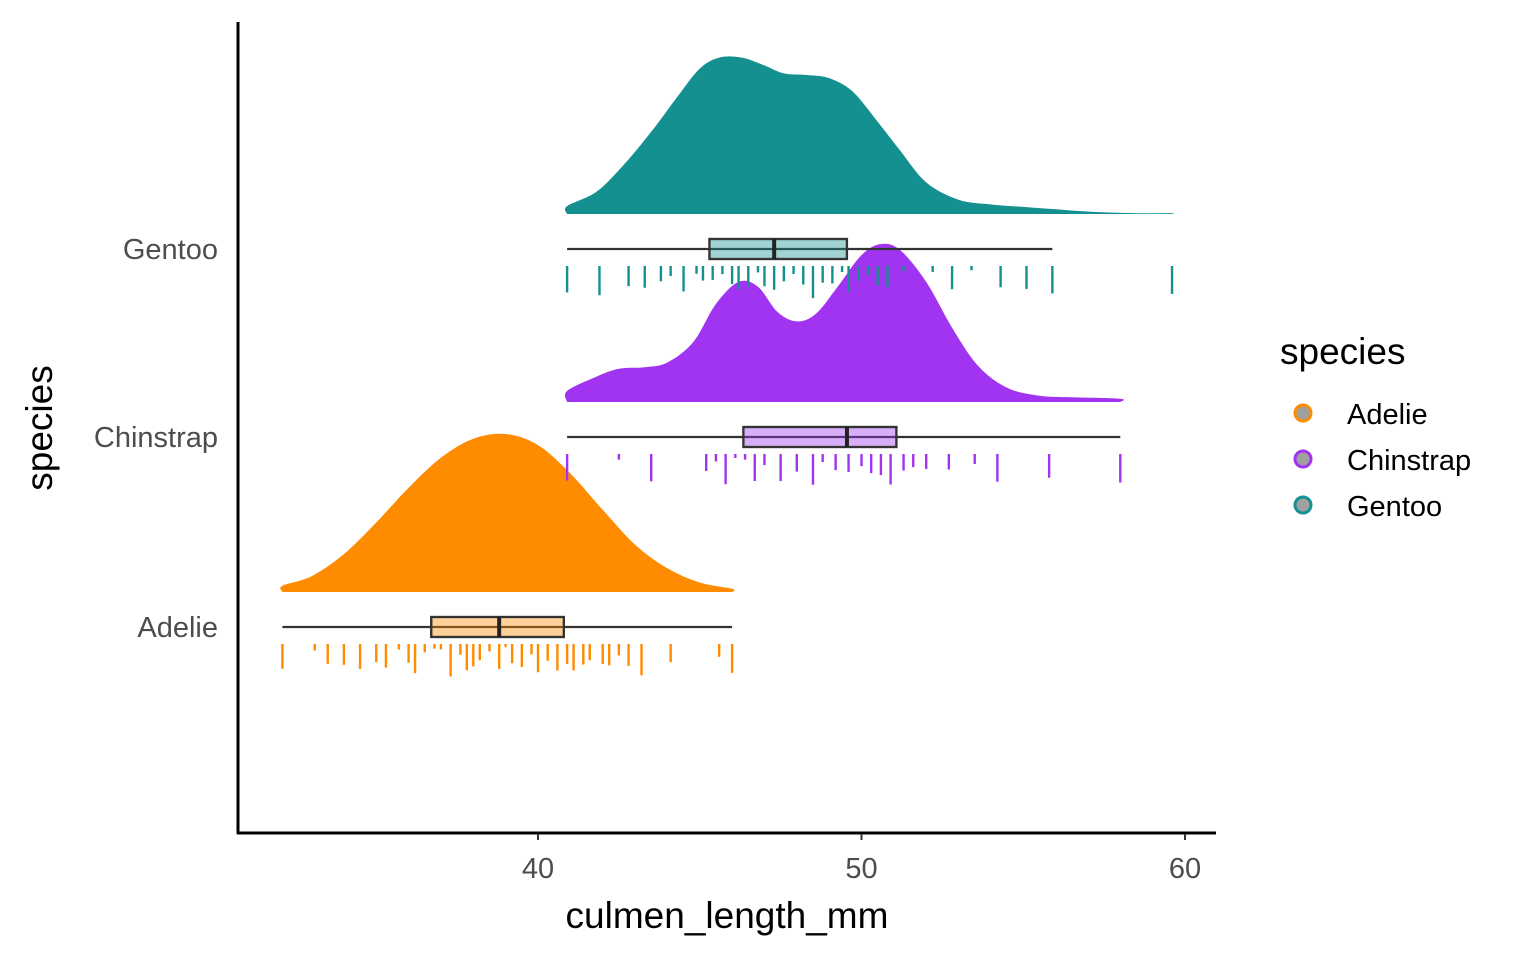 The image size is (1536, 965). What do you see at coordinates (1303, 413) in the screenshot?
I see `legend-key-adelie` at bounding box center [1303, 413].